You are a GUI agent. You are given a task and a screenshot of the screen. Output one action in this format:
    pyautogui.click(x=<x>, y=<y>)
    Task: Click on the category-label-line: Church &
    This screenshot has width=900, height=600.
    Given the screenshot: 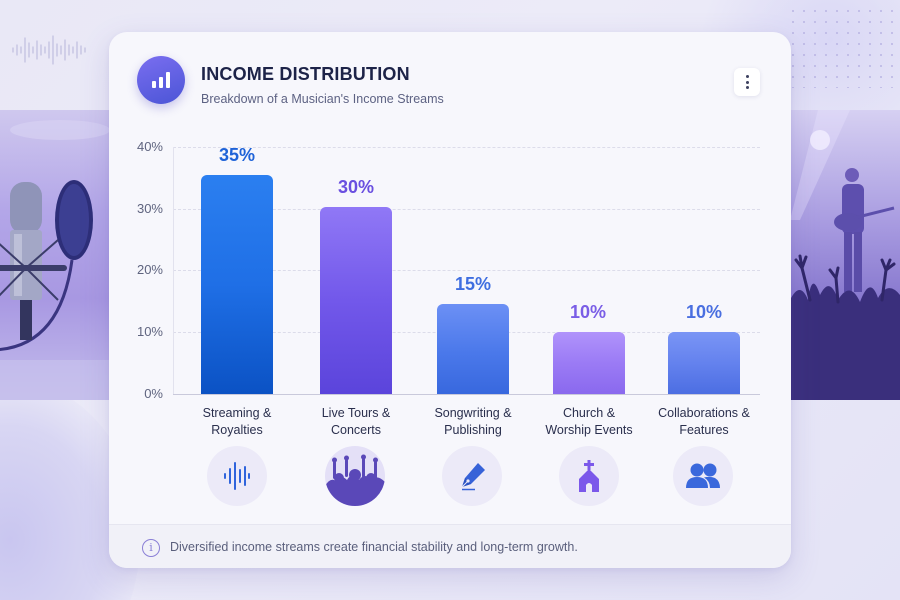 What is the action you would take?
    pyautogui.click(x=589, y=413)
    